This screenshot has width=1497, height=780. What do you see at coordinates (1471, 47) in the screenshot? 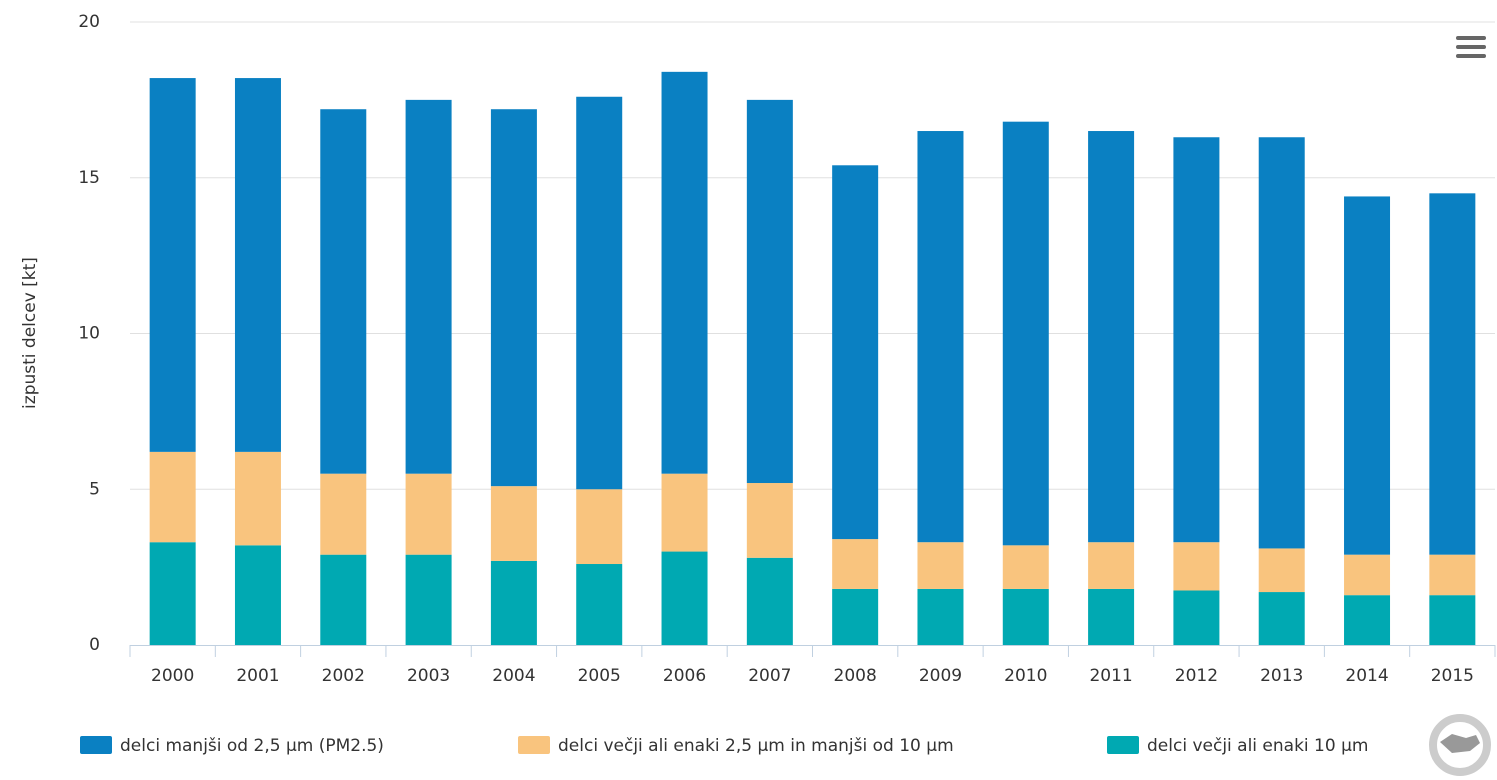
I see `menu-icon` at bounding box center [1471, 47].